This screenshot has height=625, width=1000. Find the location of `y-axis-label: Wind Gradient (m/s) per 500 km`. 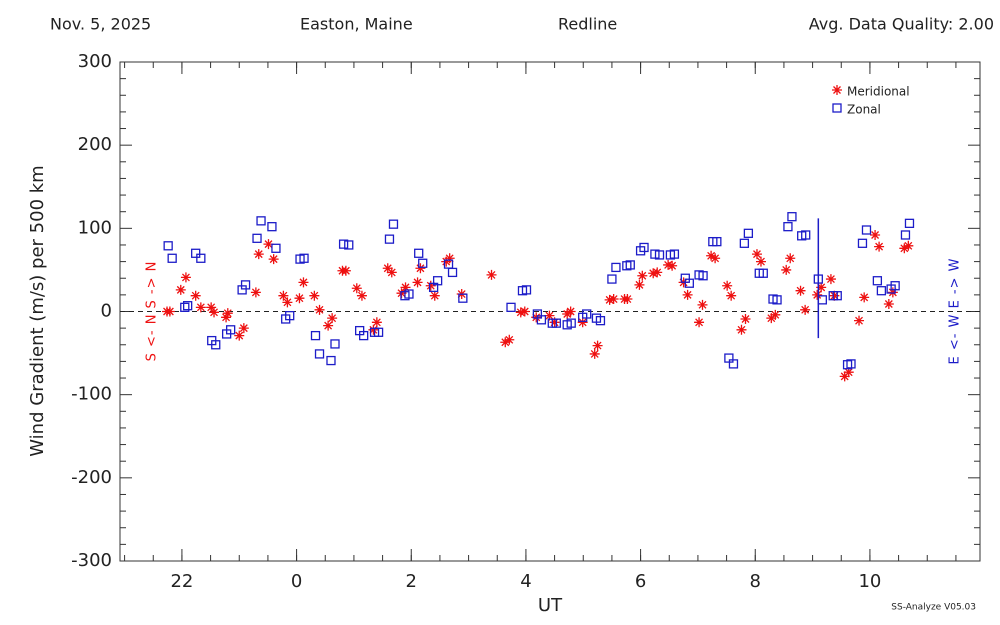

y-axis-label: Wind Gradient (m/s) per 500 km is located at coordinates (37, 310).